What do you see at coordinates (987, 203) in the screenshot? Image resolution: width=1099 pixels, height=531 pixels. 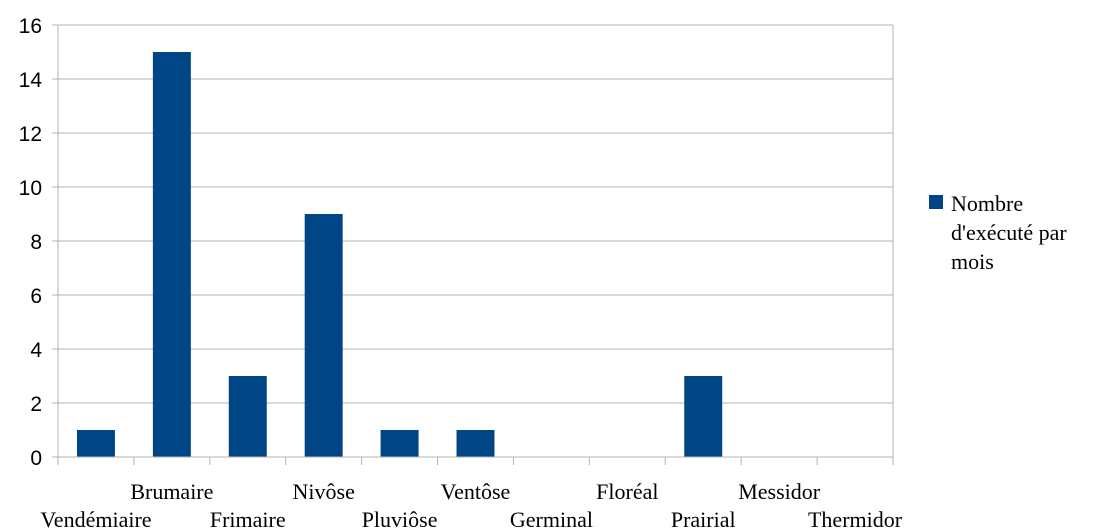 I see `legend-label-line-1: Nombre` at bounding box center [987, 203].